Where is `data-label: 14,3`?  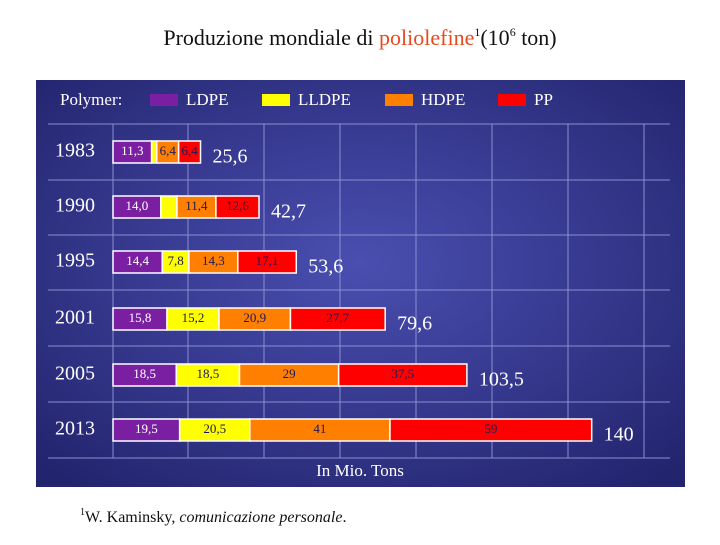
data-label: 14,3 is located at coordinates (213, 260).